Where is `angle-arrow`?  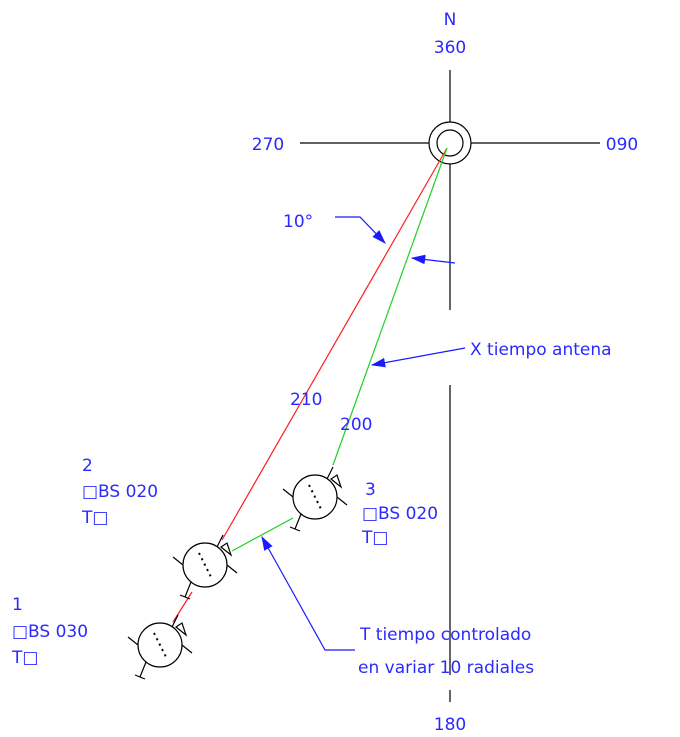 angle-arrow is located at coordinates (433, 259).